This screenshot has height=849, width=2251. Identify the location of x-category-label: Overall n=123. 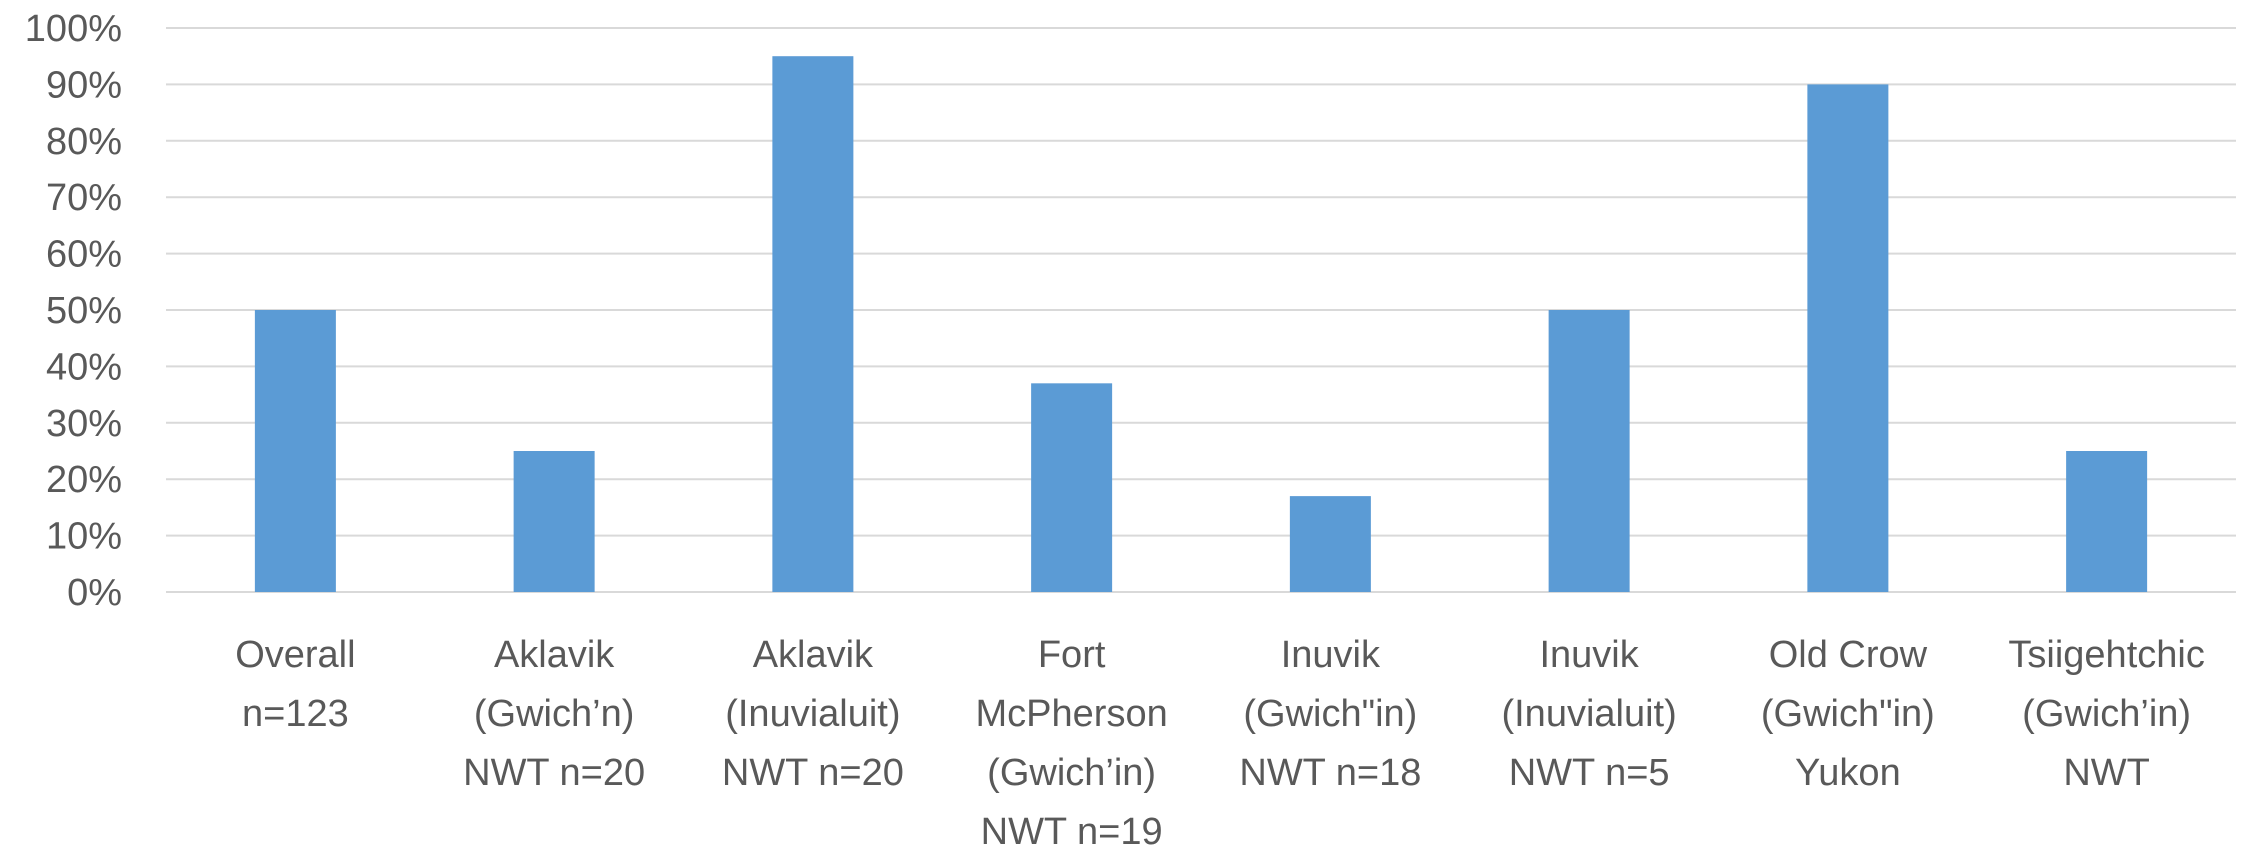
(295, 684).